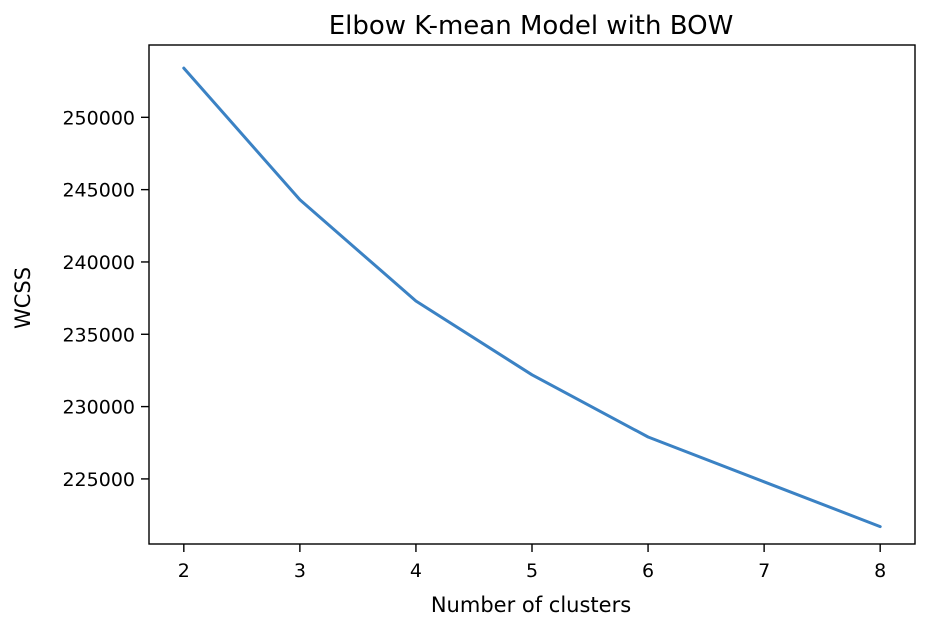 Image resolution: width=929 pixels, height=624 pixels. I want to click on x-tick-label: 3, so click(300, 571).